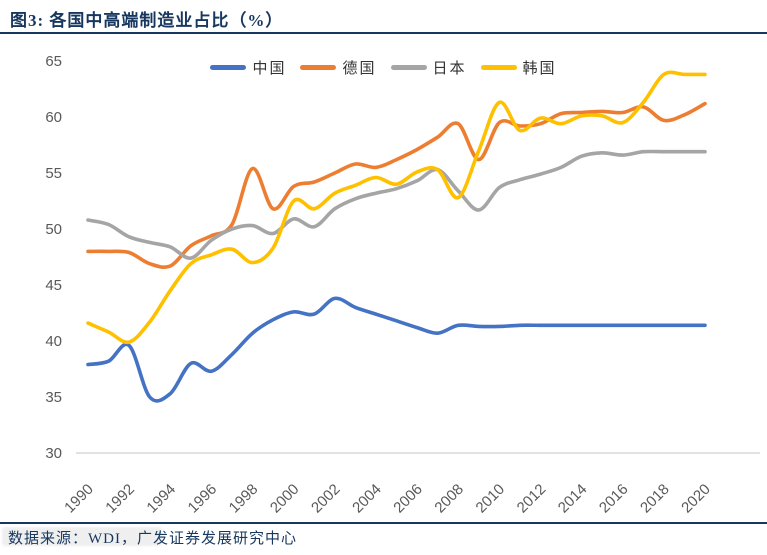  I want to click on legend-label-china: 中国, so click(269, 69).